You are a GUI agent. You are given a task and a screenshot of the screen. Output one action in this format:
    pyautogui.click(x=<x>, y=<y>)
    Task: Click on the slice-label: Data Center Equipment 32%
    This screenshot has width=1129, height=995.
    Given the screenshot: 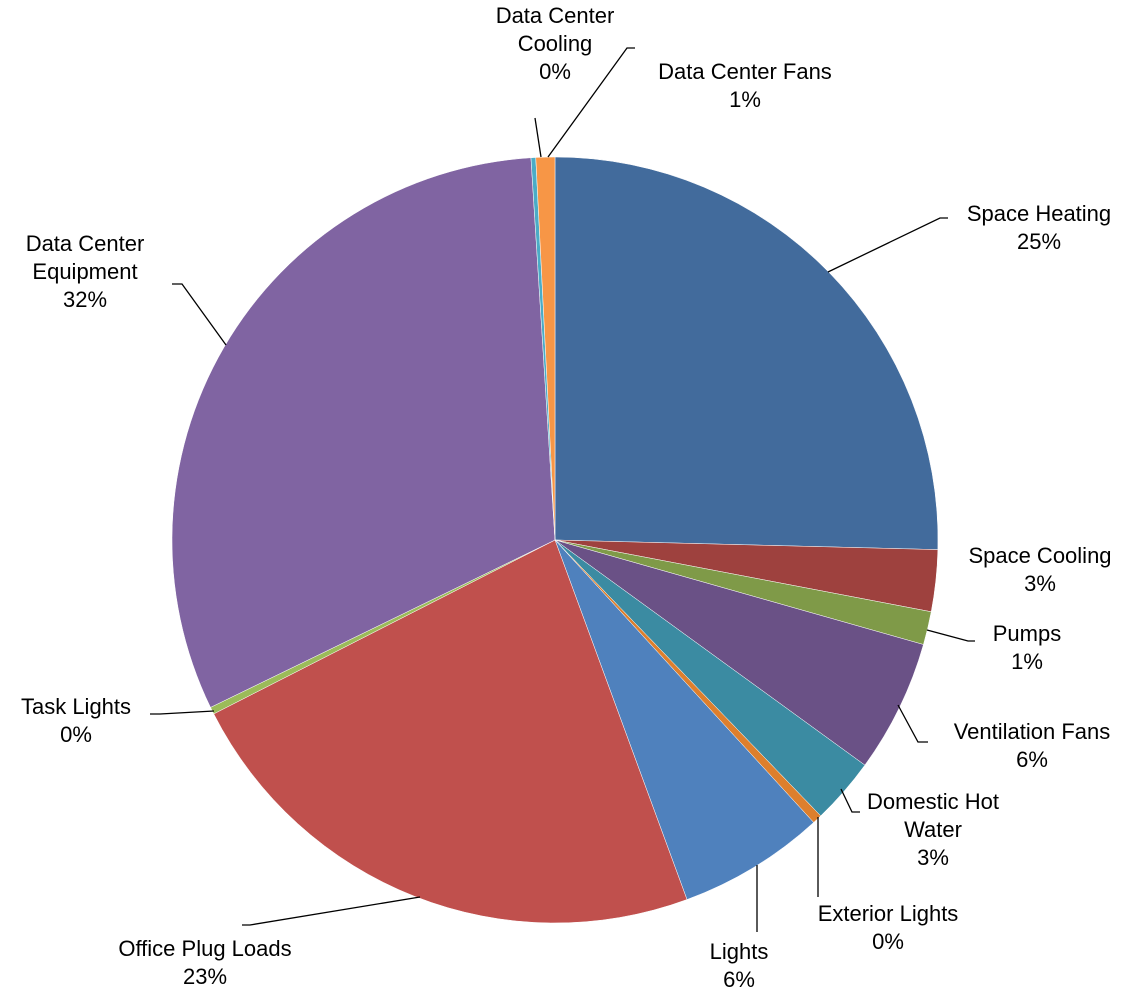 What is the action you would take?
    pyautogui.click(x=85, y=272)
    